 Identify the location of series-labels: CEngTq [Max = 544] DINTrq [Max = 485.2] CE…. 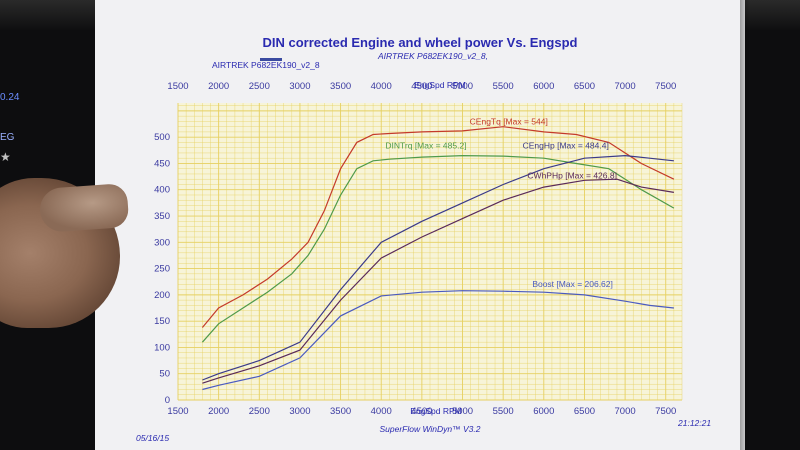
(501, 203).